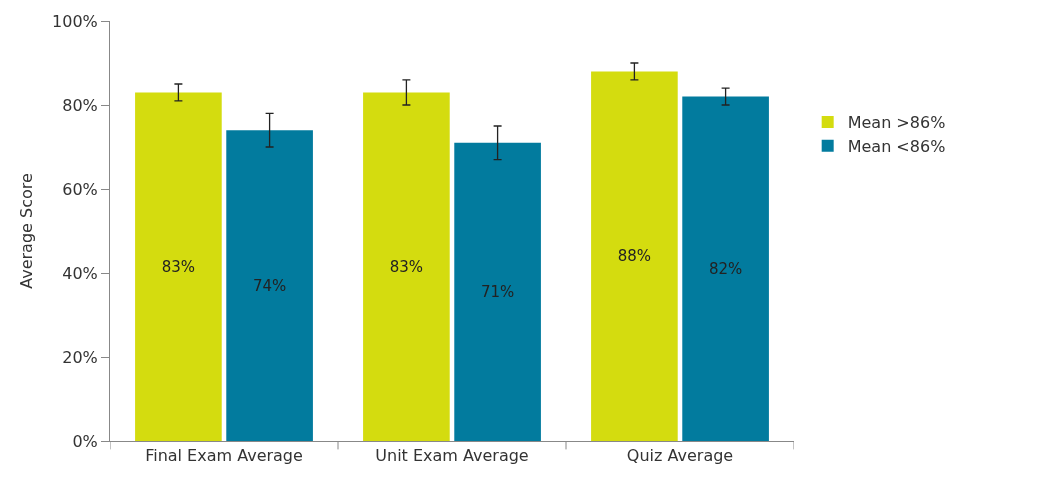 This screenshot has height=477, width=1064. What do you see at coordinates (75, 21) in the screenshot?
I see `y-tick-label: 100%` at bounding box center [75, 21].